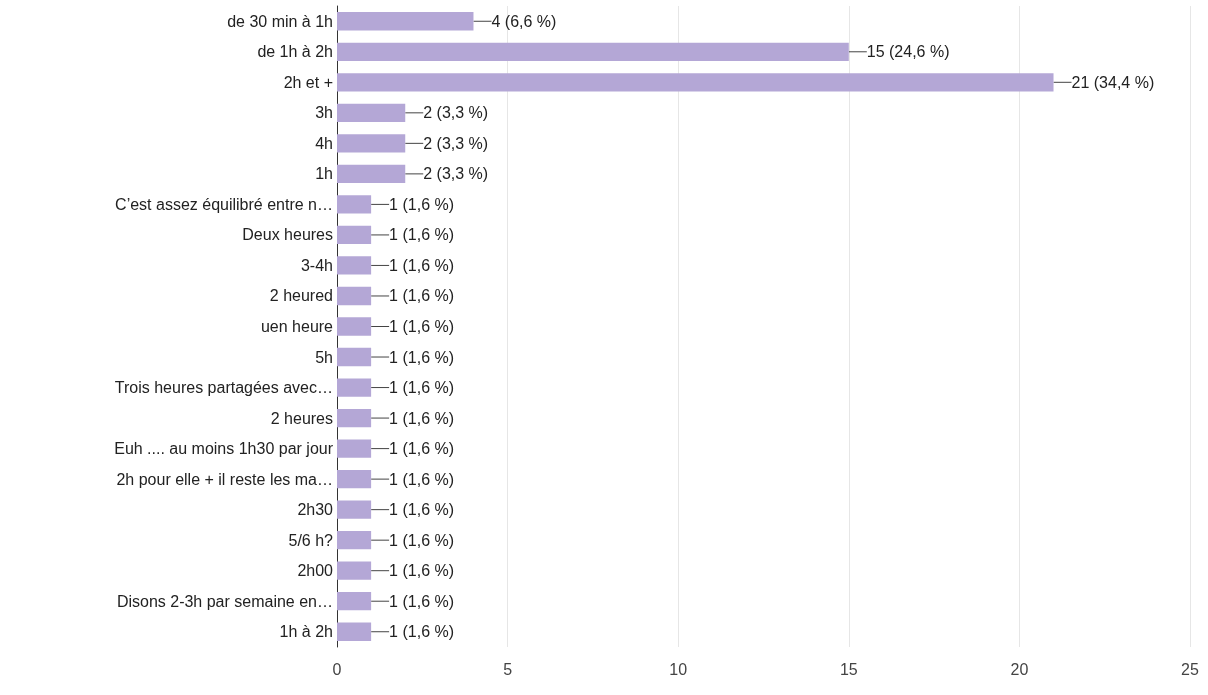 The height and width of the screenshot is (695, 1208). Describe the element at coordinates (524, 21) in the screenshot. I see `data-label: 4 (6,6 %)` at that location.